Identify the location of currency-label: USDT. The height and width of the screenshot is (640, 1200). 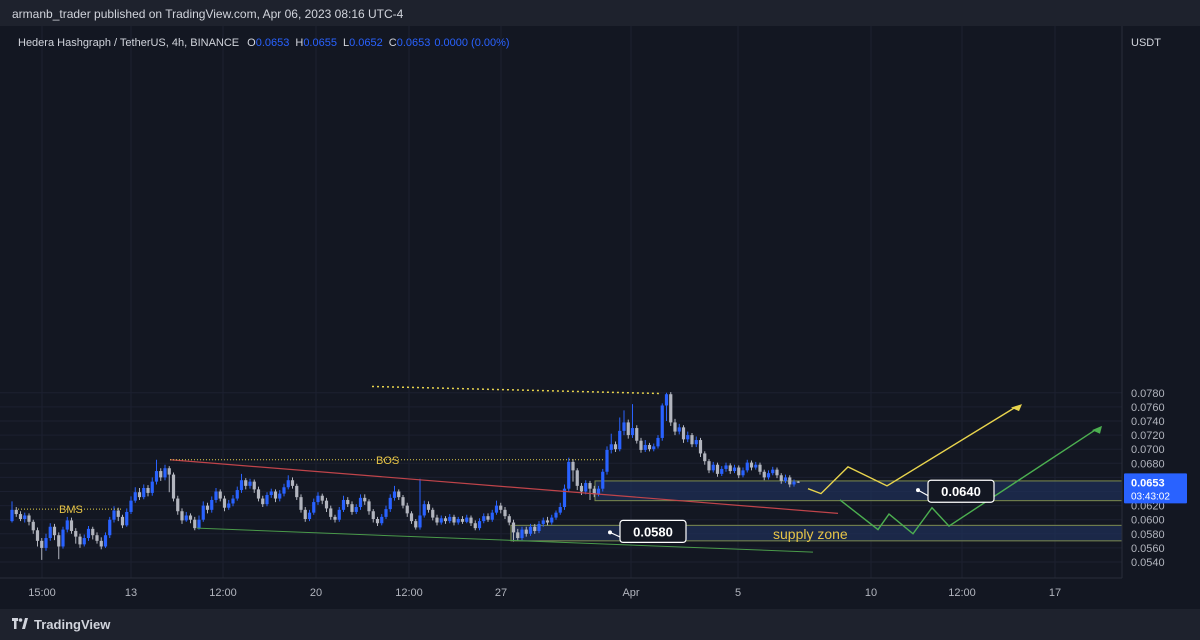
(1146, 43).